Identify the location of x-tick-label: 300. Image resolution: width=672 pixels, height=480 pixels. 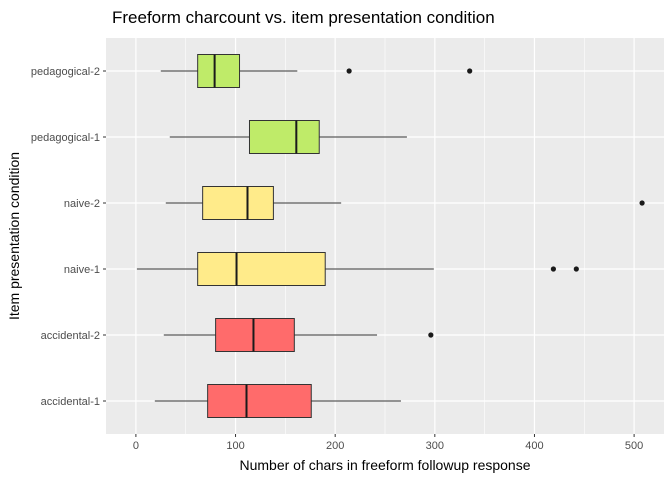
(435, 446).